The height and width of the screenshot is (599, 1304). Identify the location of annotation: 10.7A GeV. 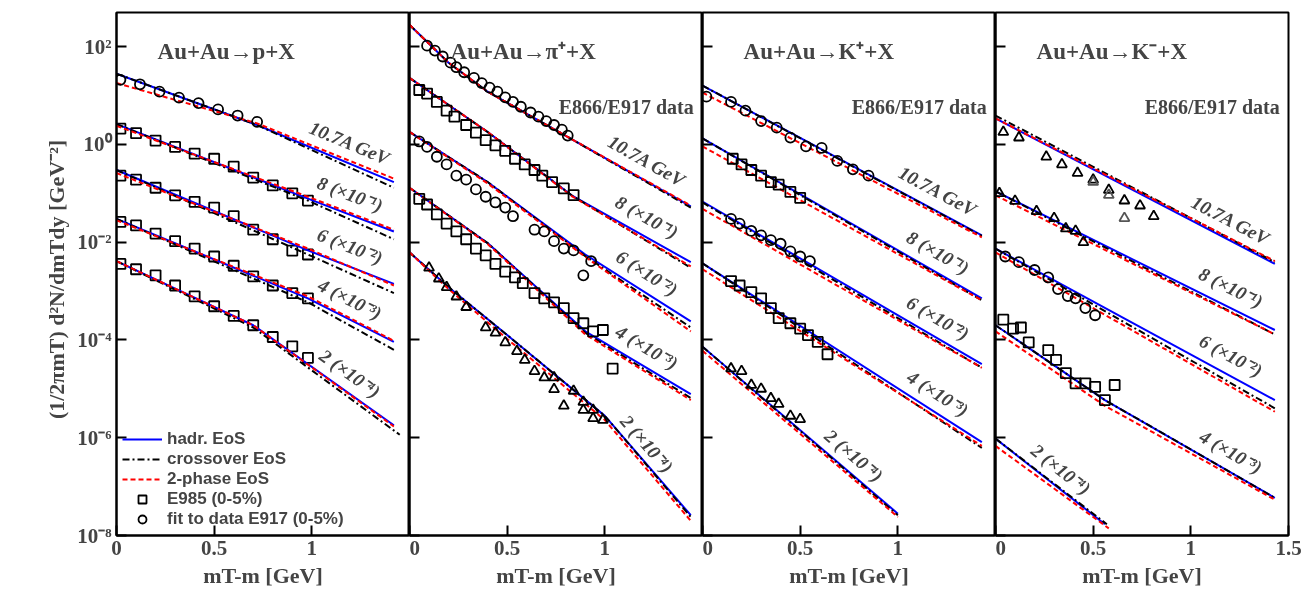
(350, 143).